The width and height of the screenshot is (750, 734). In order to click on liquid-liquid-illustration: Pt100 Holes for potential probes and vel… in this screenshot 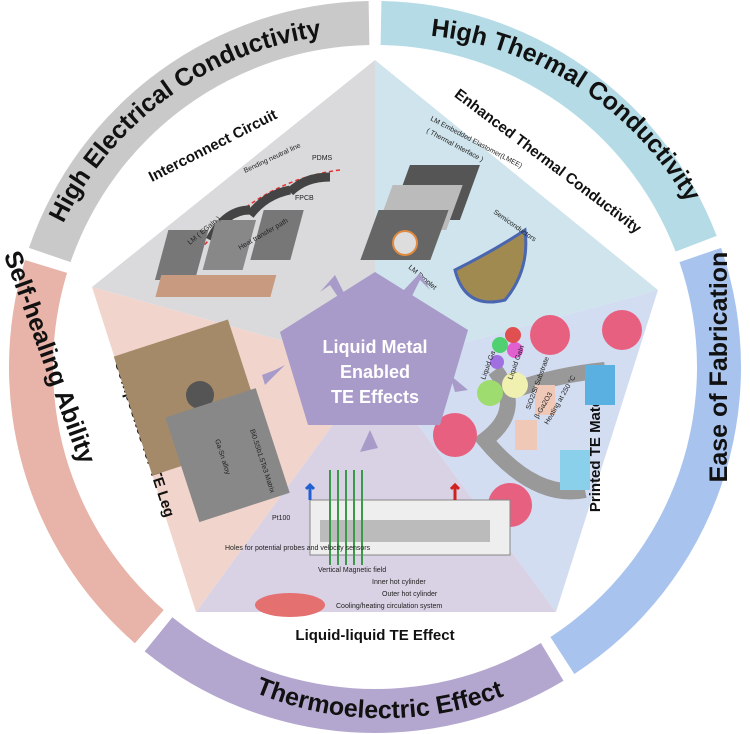, I will do `click(368, 543)`.